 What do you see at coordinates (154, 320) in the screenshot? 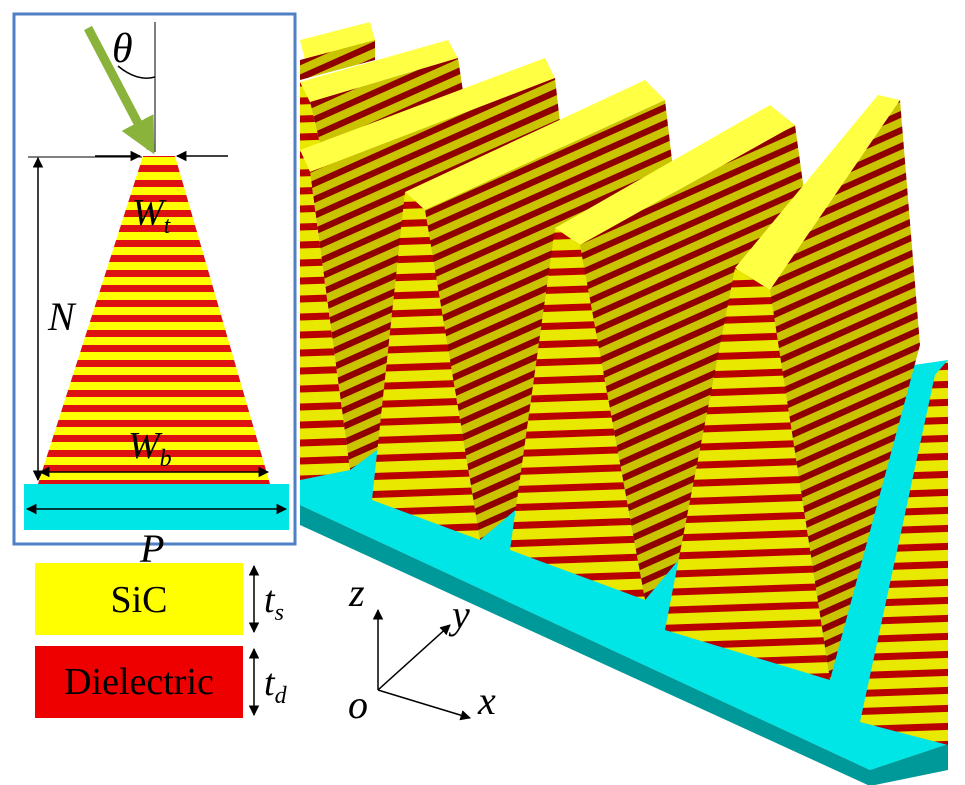
I see `inset-trapezoid-stack` at bounding box center [154, 320].